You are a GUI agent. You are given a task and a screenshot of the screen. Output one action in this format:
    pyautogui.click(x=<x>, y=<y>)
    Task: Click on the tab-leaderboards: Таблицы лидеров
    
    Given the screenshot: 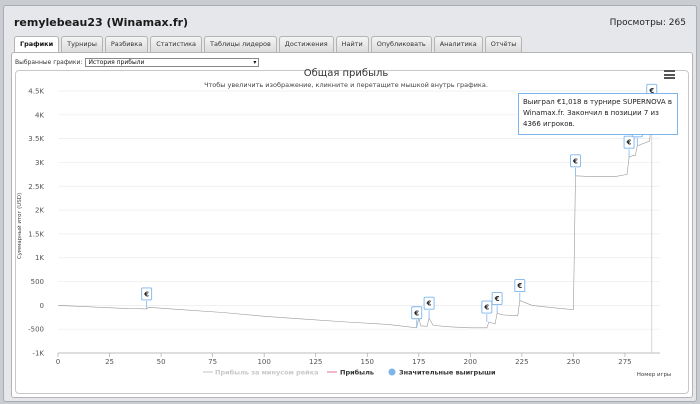 What is the action you would take?
    pyautogui.click(x=240, y=44)
    